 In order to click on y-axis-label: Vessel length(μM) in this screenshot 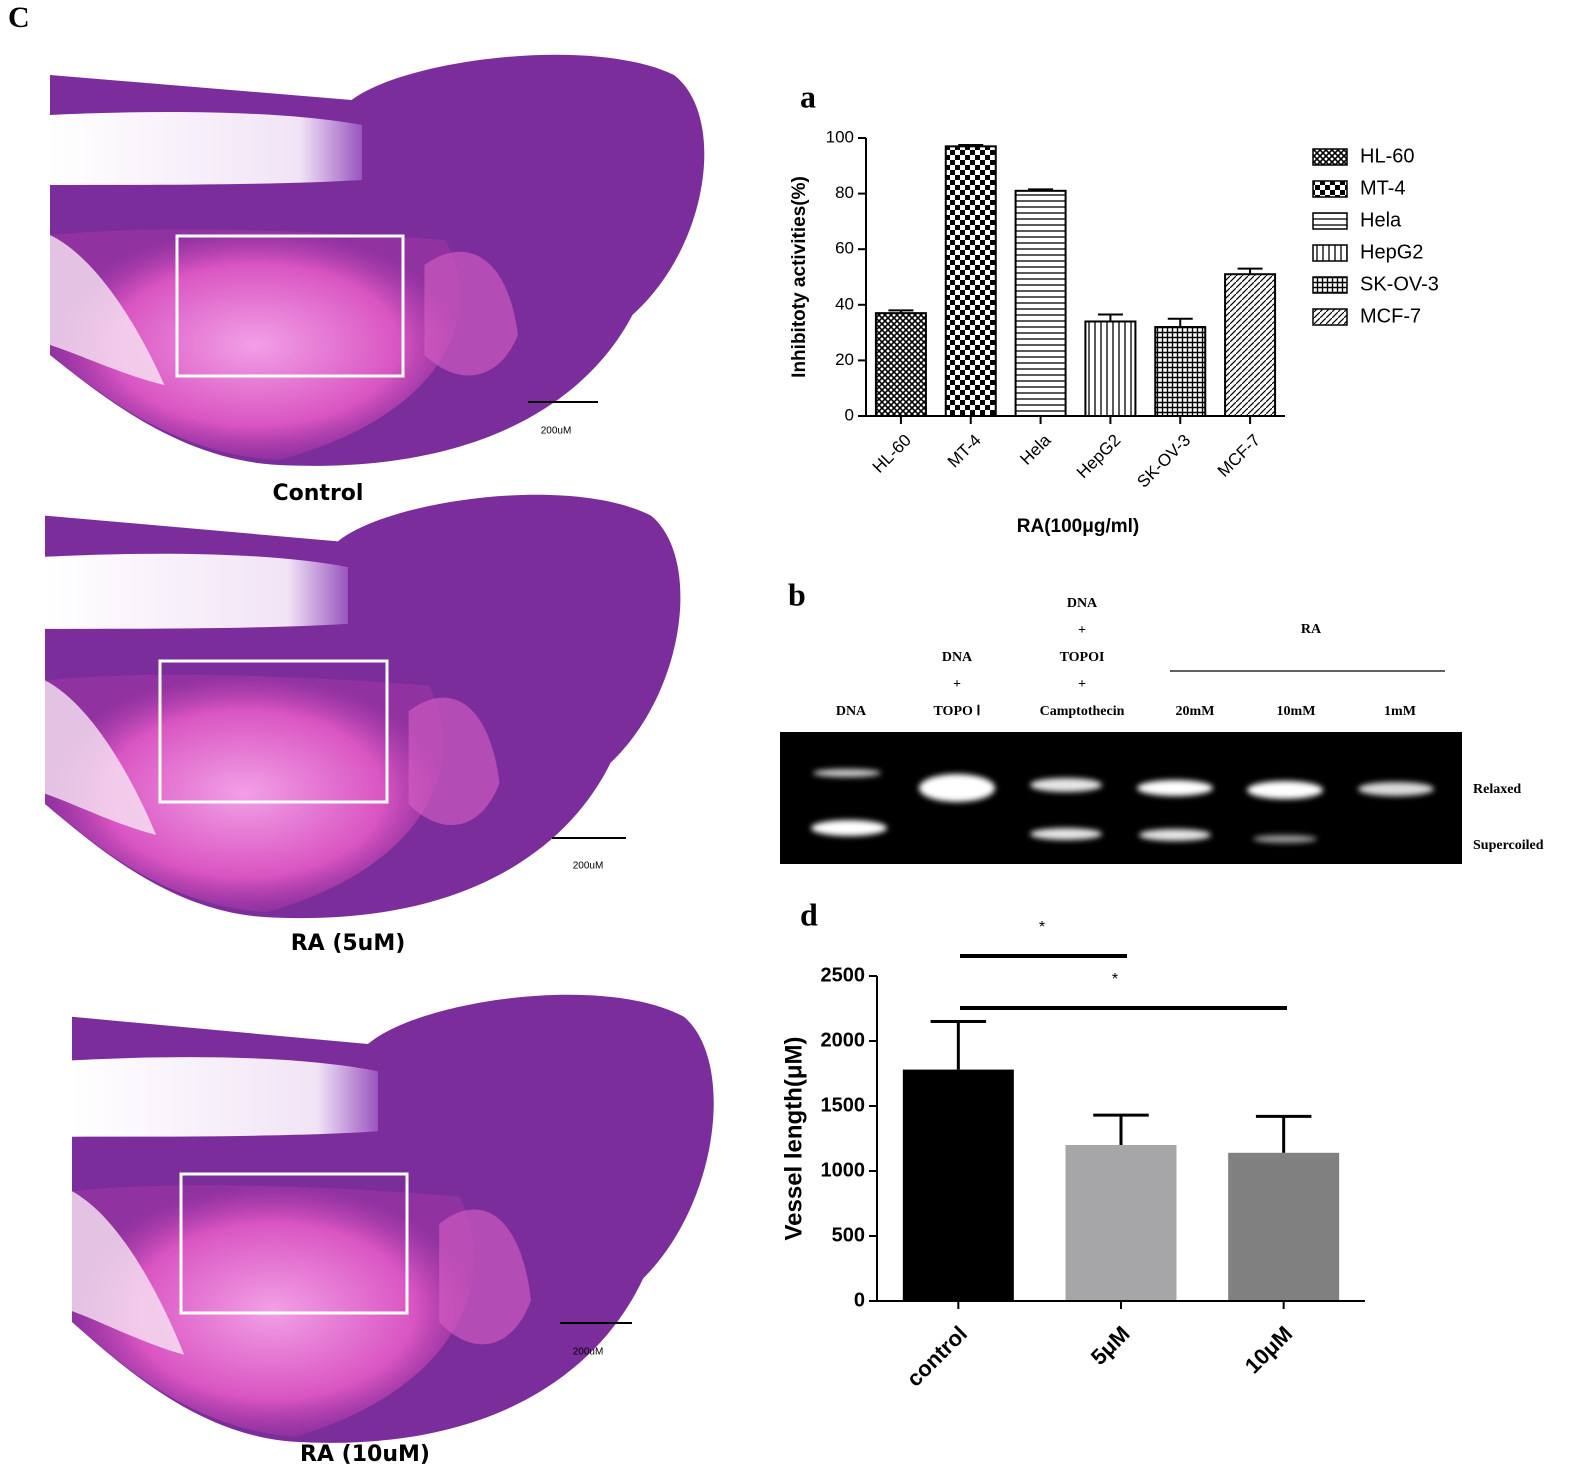, I will do `click(793, 1138)`.